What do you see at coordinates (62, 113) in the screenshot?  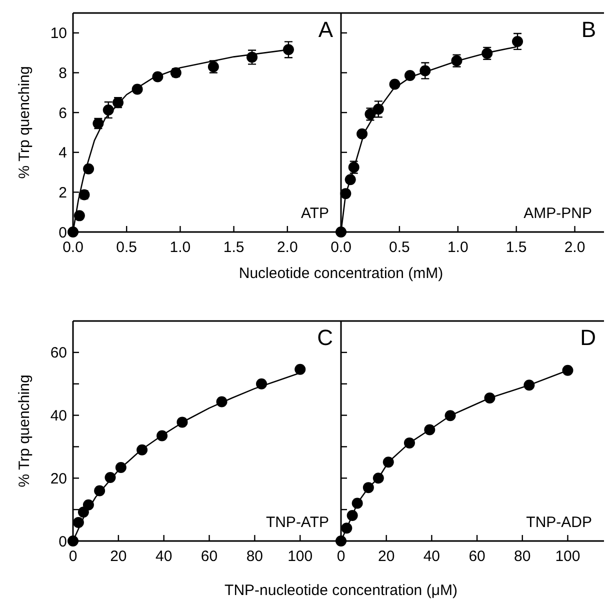 I see `y-tick-label: 6` at bounding box center [62, 113].